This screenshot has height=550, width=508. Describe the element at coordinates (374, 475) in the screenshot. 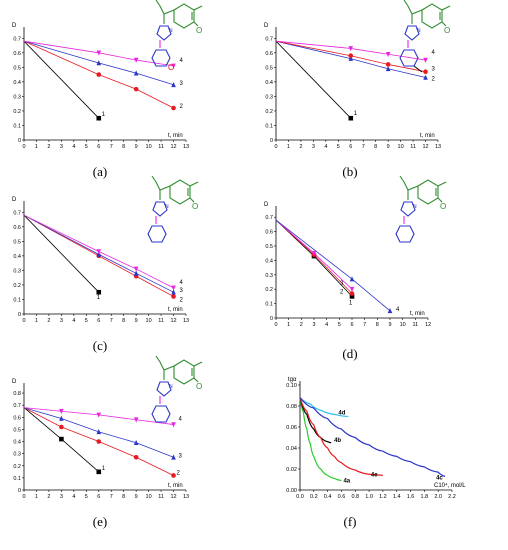

I see `series-label: 4e` at that location.